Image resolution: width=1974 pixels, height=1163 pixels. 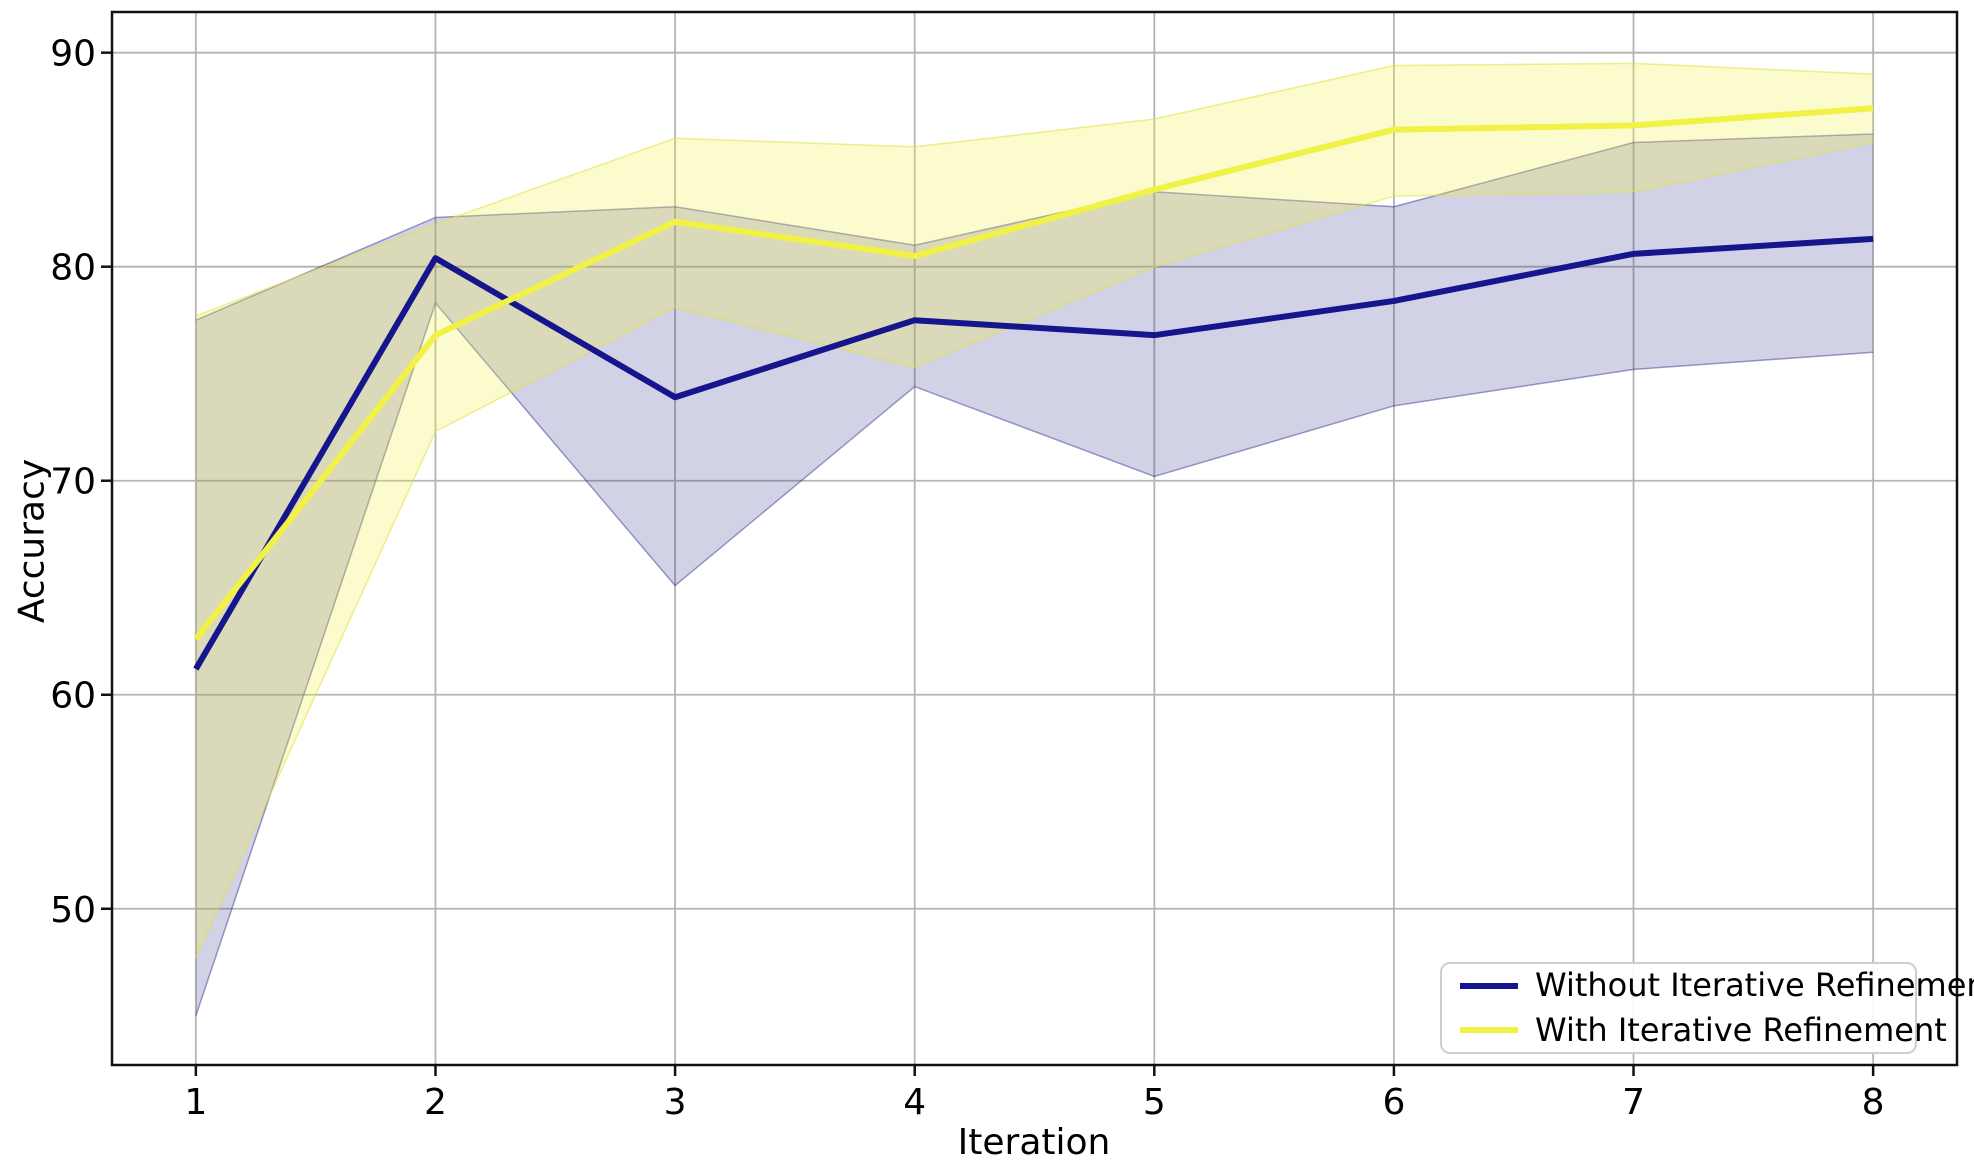 I want to click on legend-row: With Iterative Refinement, so click(x=1703, y=1030).